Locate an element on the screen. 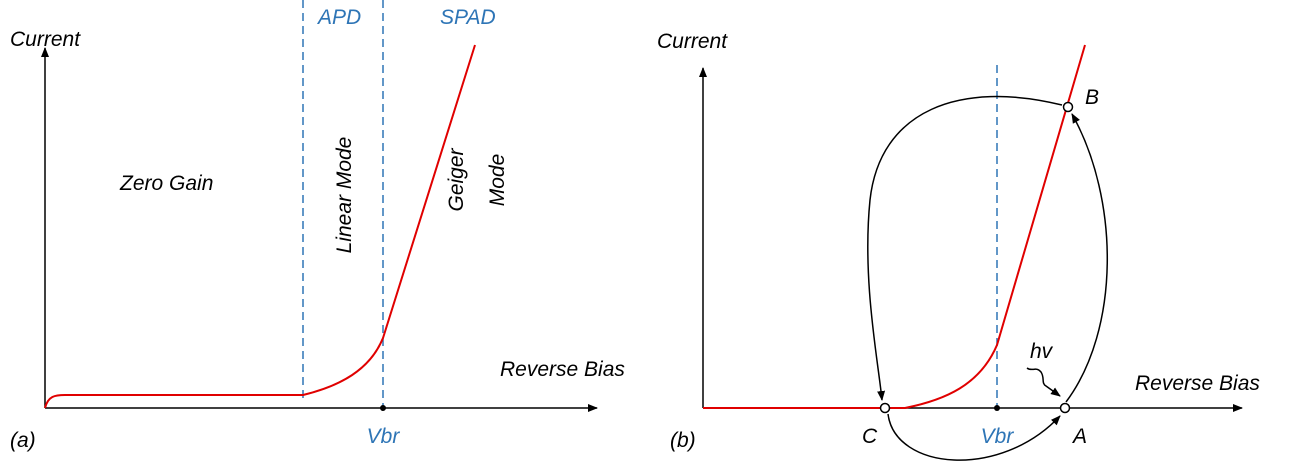 This screenshot has height=469, width=1303. photon-arrow is located at coordinates (1043, 382).